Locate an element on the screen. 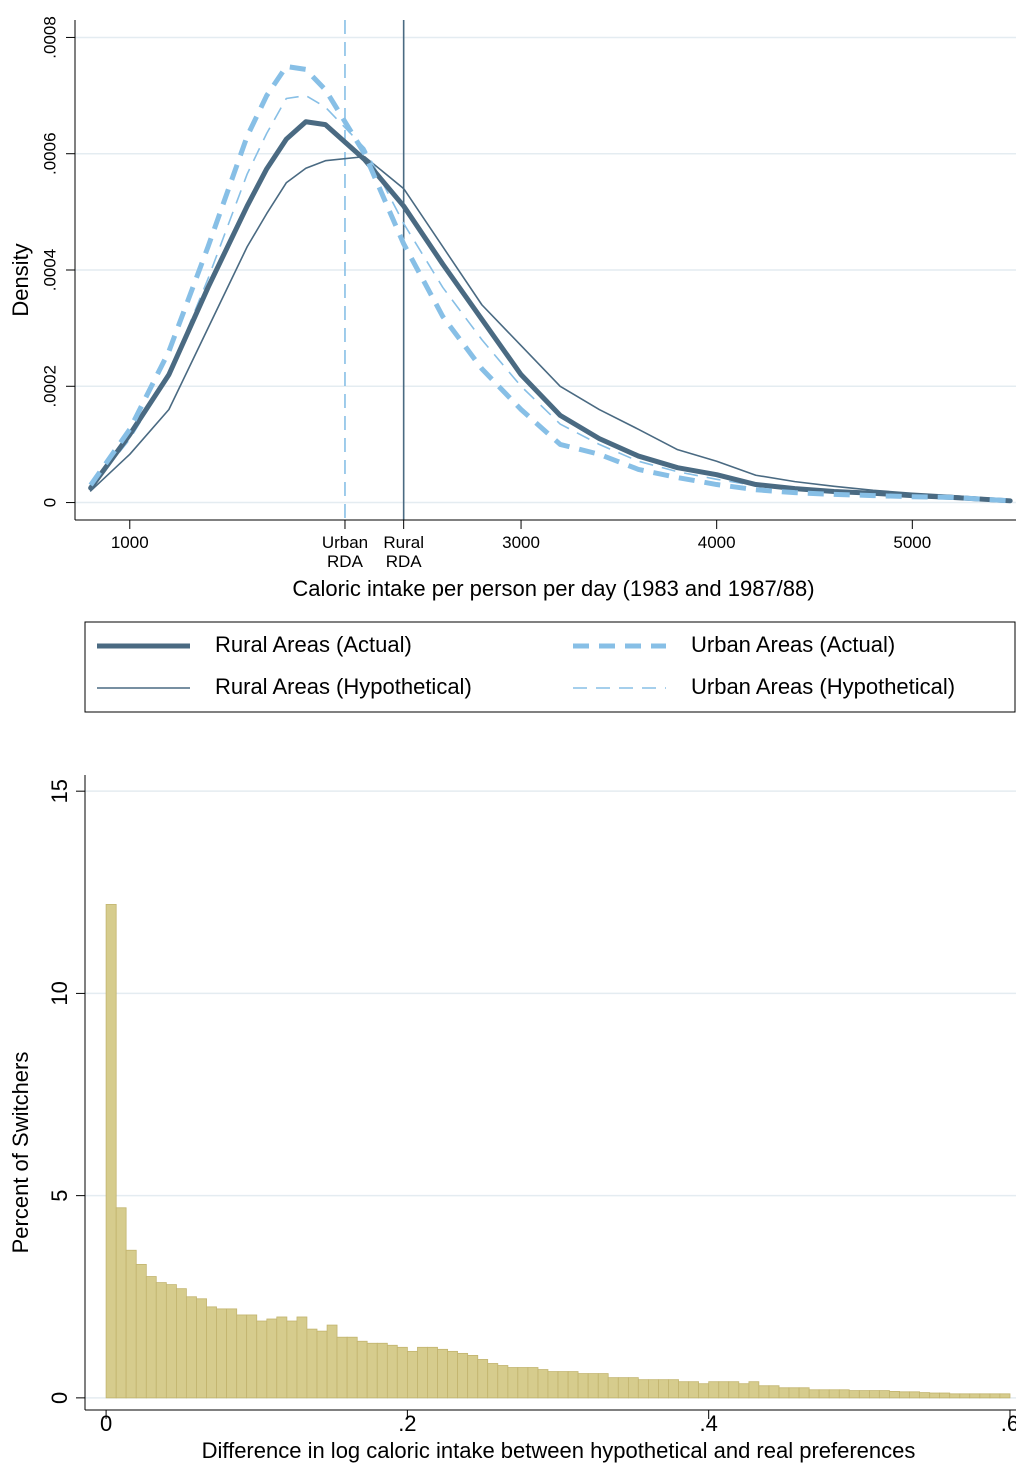 The image size is (1016, 1467). x-tick-label: 0 is located at coordinates (106, 1423).